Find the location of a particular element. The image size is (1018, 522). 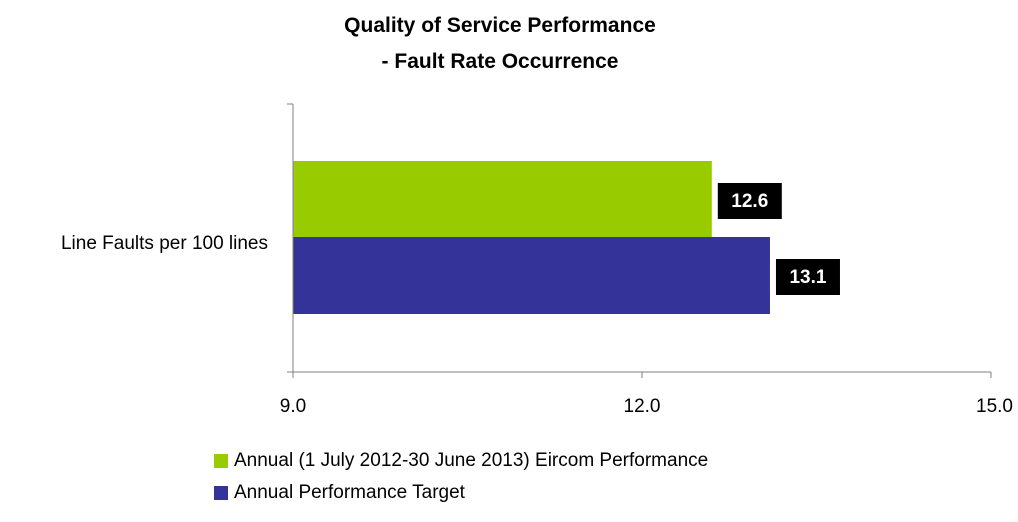

data-label-box-target is located at coordinates (807, 277).